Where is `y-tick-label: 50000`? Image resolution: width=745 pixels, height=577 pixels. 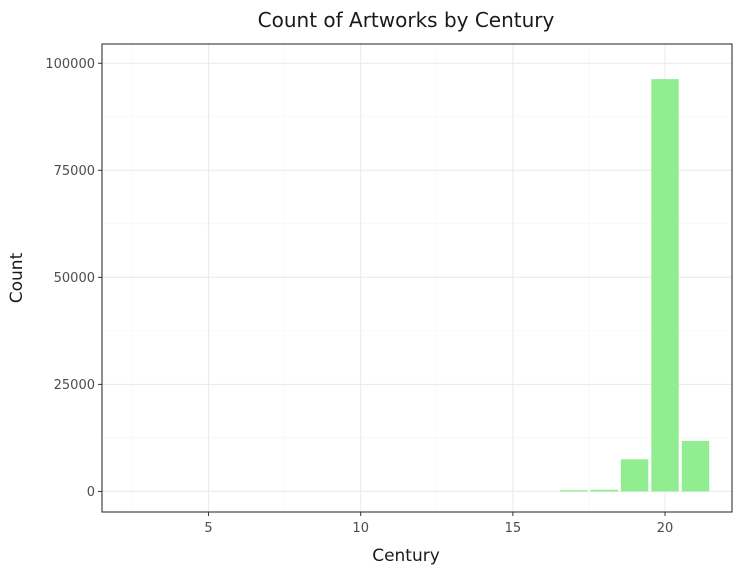 y-tick-label: 50000 is located at coordinates (74, 278).